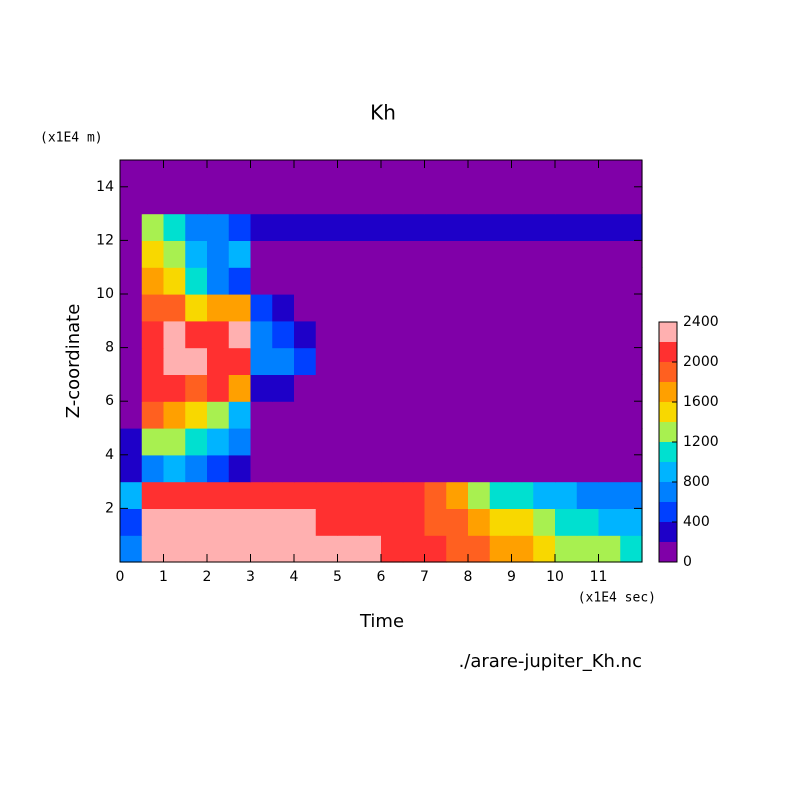 The width and height of the screenshot is (804, 808). I want to click on colorbar-tick-label: 1600, so click(701, 402).